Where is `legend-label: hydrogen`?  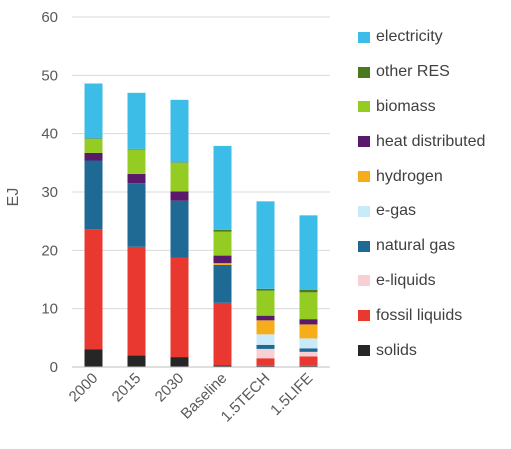
legend-label: hydrogen is located at coordinates (409, 176).